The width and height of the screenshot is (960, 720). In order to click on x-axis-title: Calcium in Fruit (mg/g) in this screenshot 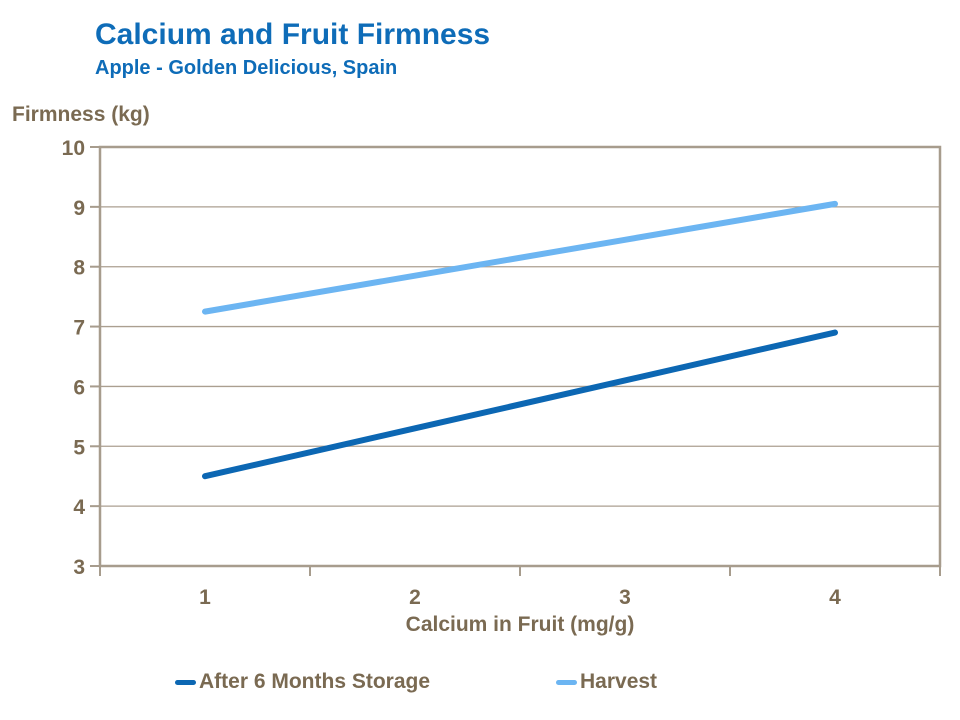, I will do `click(520, 624)`.